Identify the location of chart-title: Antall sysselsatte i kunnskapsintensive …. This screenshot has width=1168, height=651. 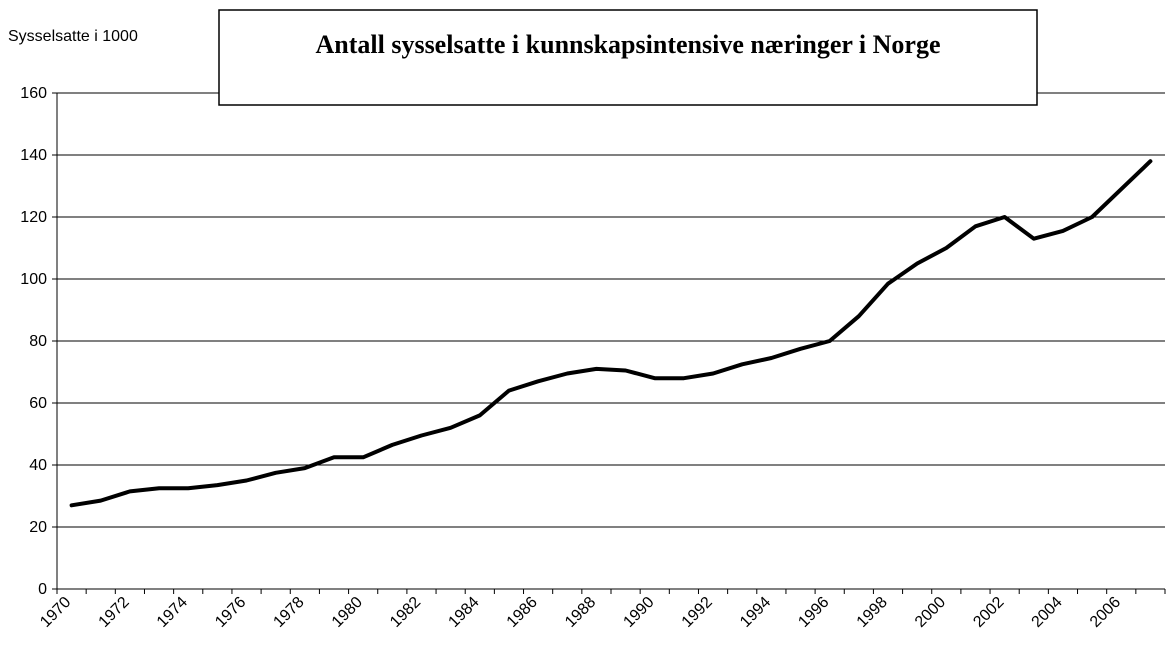
(627, 44).